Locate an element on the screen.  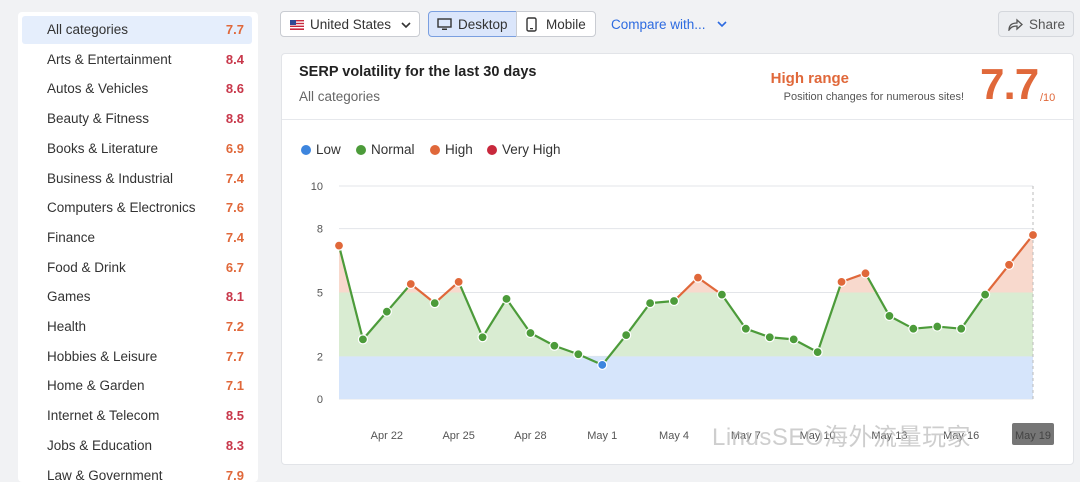
sidebar-category-item: Internet & Telecom 8.5 is located at coordinates (137, 416).